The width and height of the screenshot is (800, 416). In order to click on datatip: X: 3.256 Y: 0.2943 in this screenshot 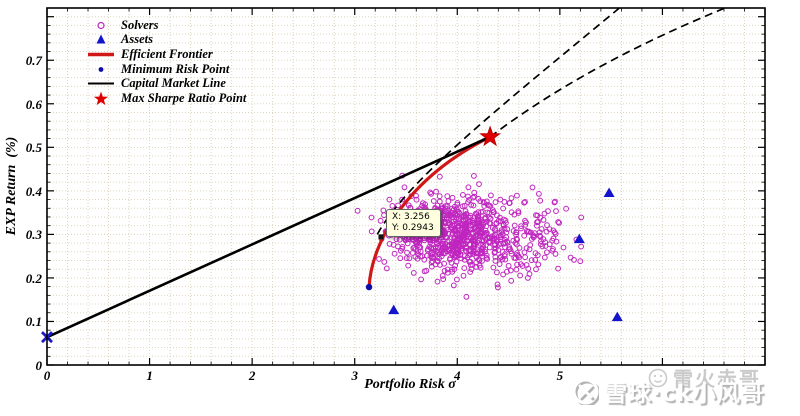, I will do `click(413, 223)`.